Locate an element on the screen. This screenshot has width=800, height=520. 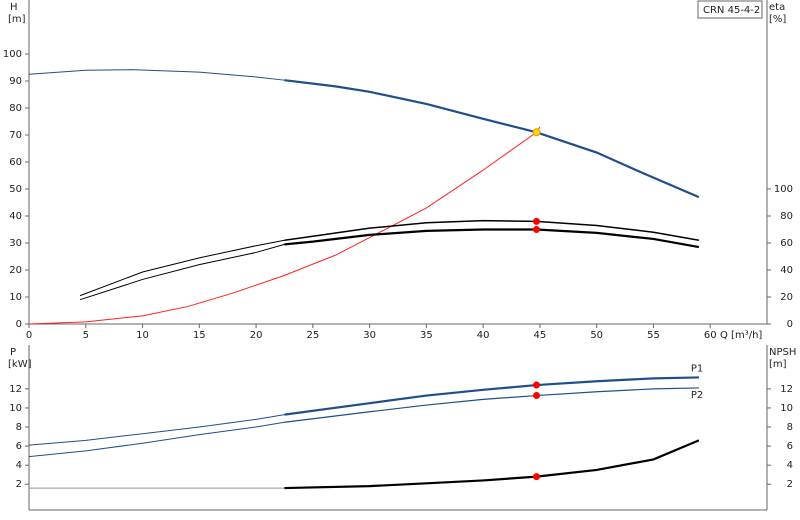
y2-tick-label: 10 is located at coordinates (786, 408).